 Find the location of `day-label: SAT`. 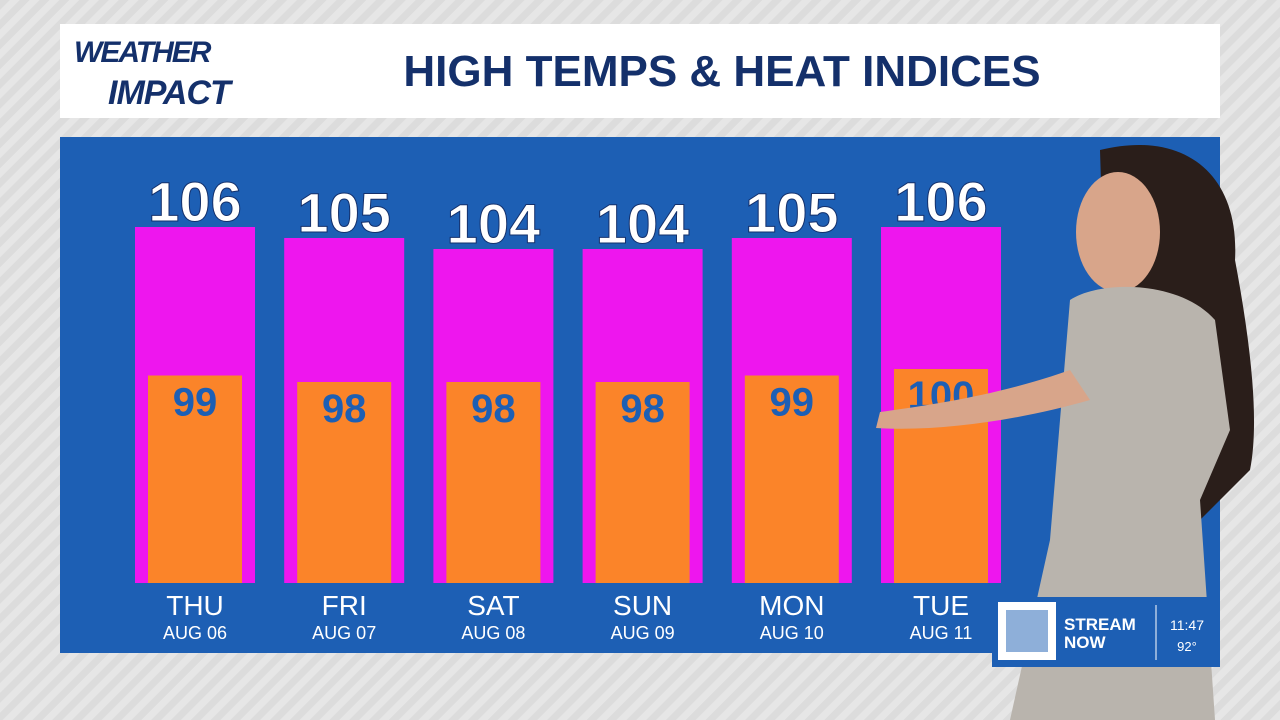

day-label: SAT is located at coordinates (493, 605).